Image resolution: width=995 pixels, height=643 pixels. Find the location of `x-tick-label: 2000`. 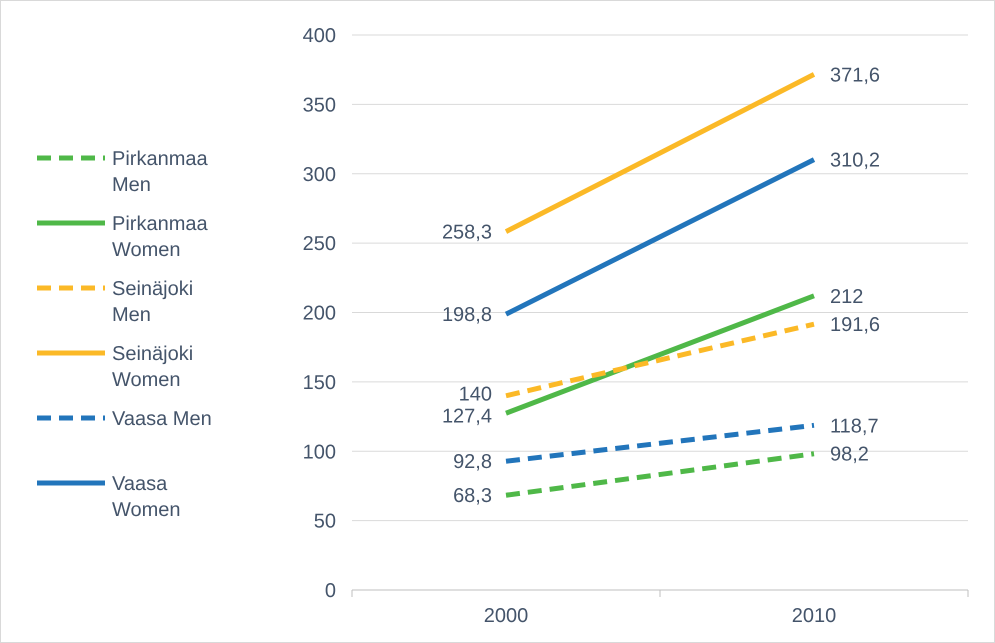

x-tick-label: 2000 is located at coordinates (506, 616).